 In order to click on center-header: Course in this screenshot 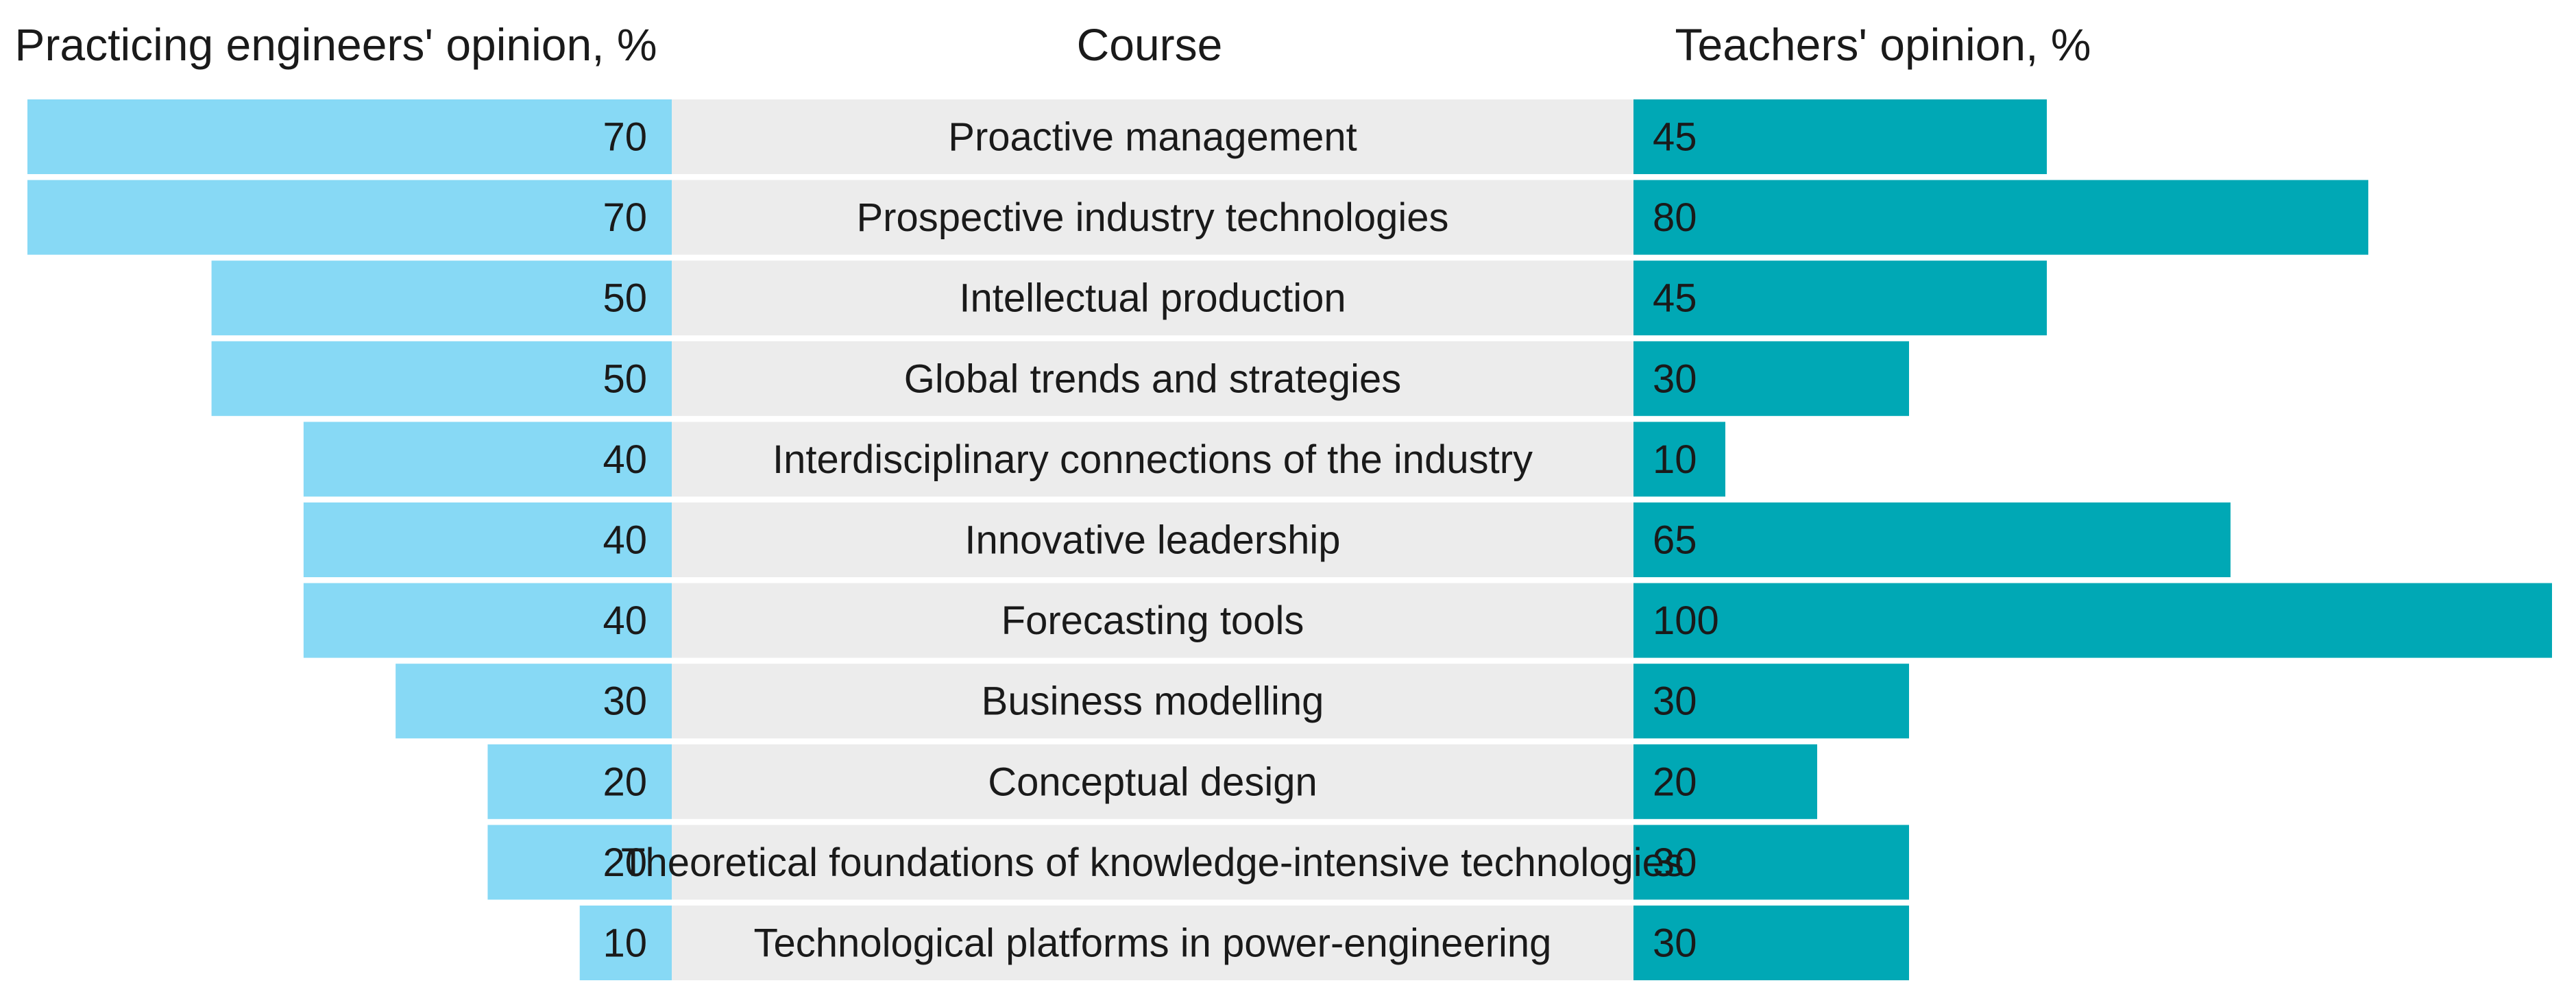, I will do `click(1150, 44)`.